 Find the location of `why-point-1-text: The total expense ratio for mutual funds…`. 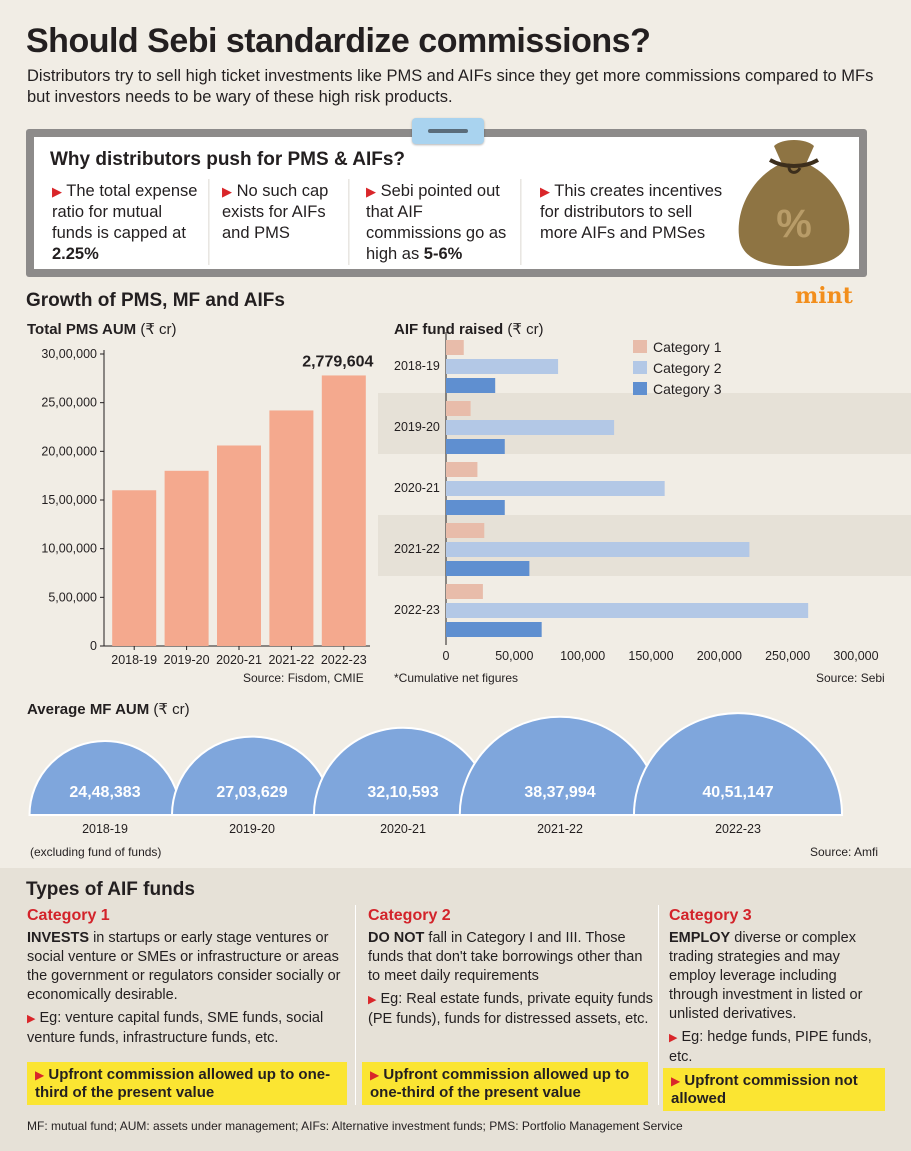

why-point-1-text: The total expense ratio for mutual funds… is located at coordinates (125, 212).